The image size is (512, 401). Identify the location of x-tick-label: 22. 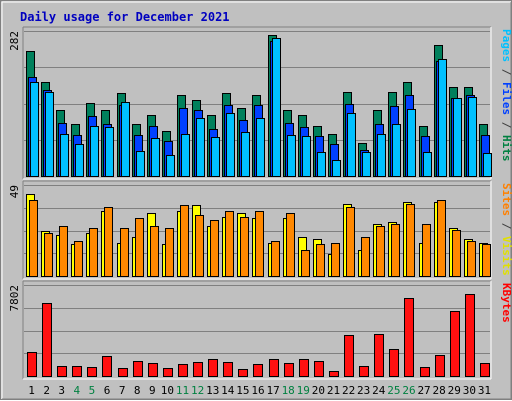
(348, 390).